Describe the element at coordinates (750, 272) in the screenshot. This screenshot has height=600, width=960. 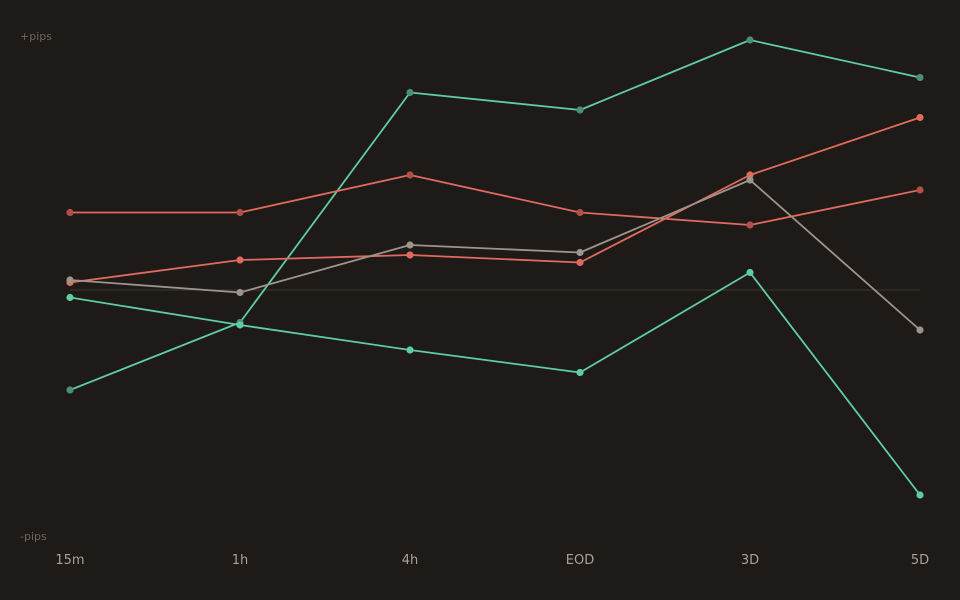
I see `series-2-point-3D` at that location.